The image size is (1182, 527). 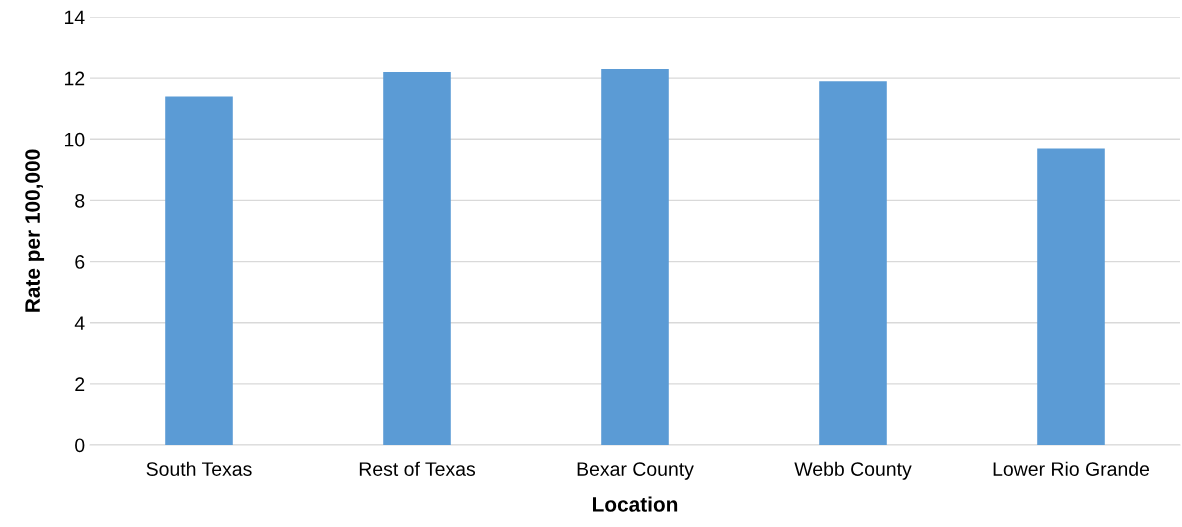 What do you see at coordinates (635, 504) in the screenshot?
I see `x-axis-title: Location` at bounding box center [635, 504].